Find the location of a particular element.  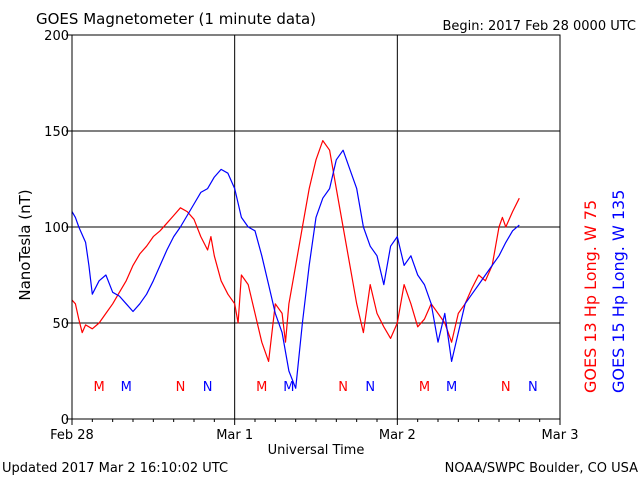

x-tick-label: Mar 3 is located at coordinates (560, 435).